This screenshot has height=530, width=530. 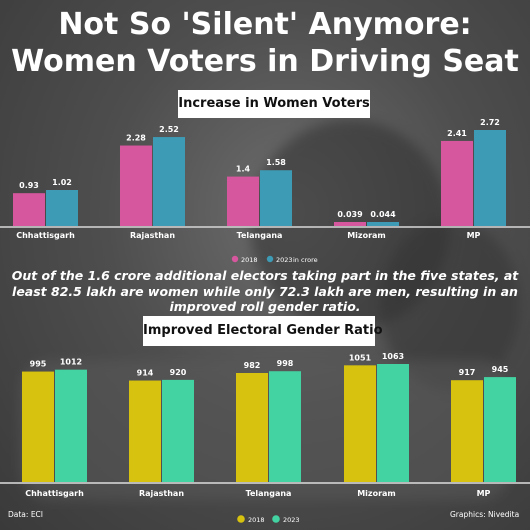 I want to click on chart2-value-label: 920, so click(x=178, y=372).